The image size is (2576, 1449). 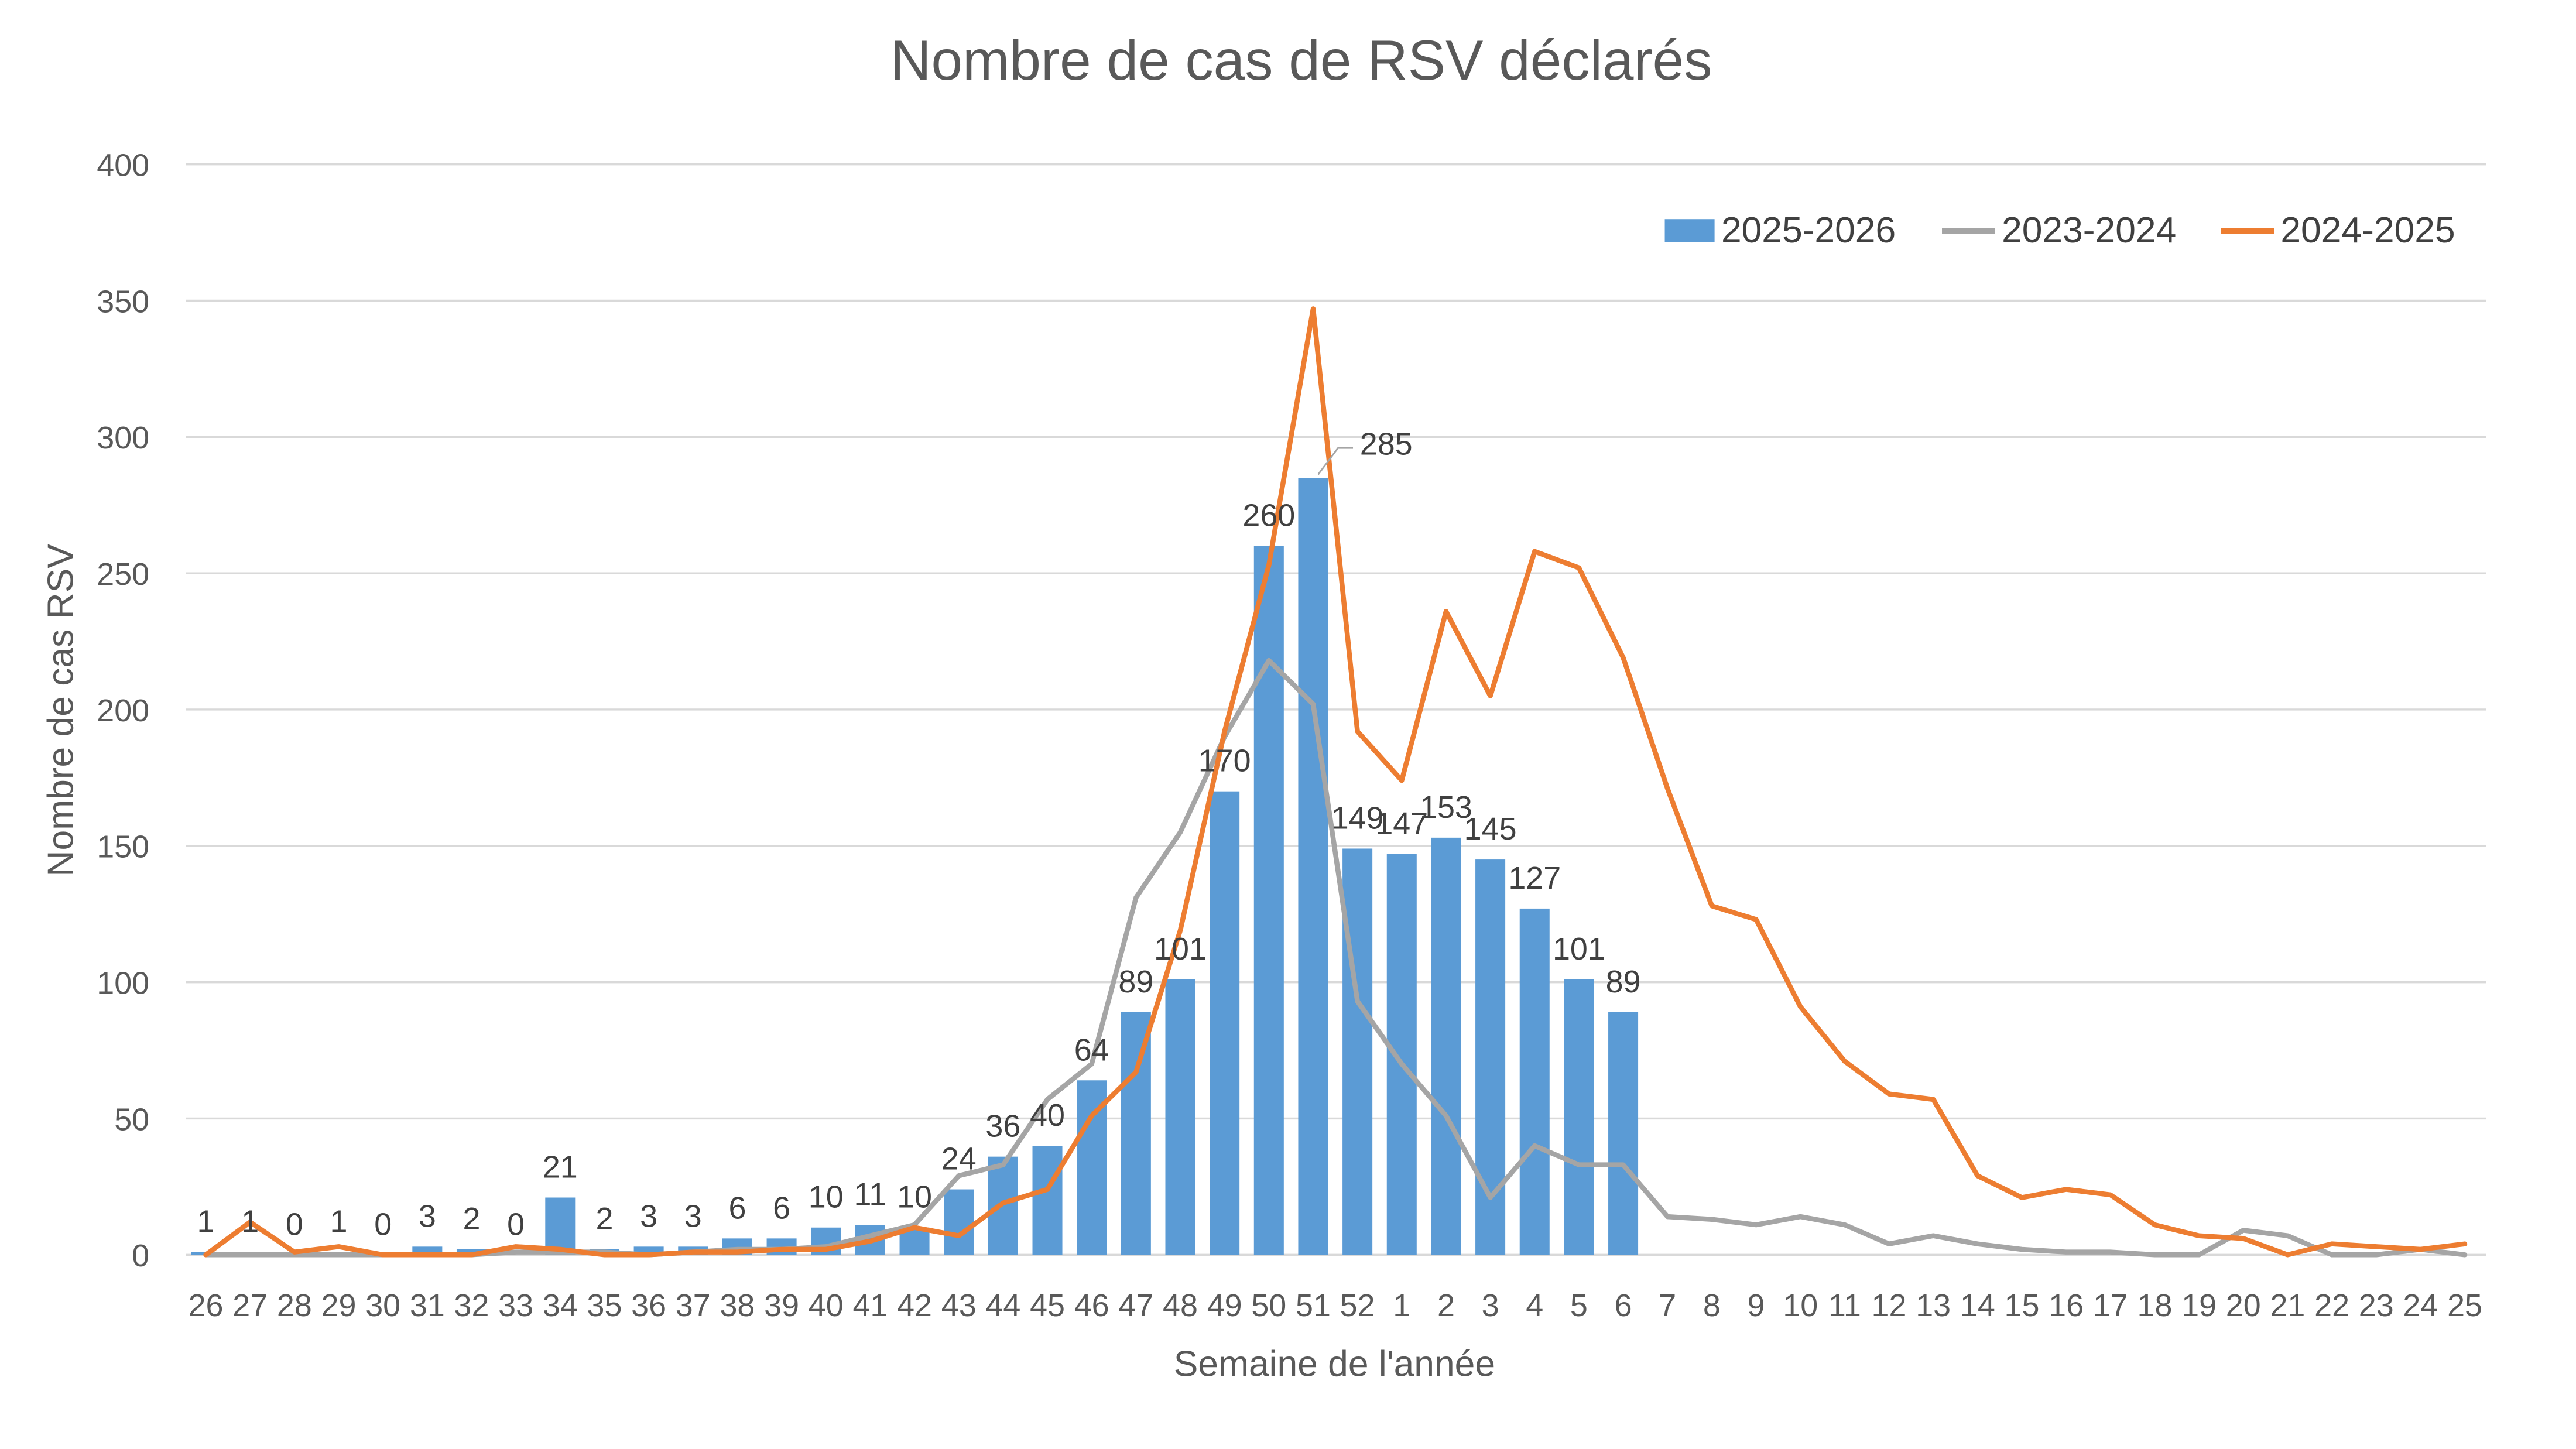 What do you see at coordinates (1224, 761) in the screenshot?
I see `data-label: 170` at bounding box center [1224, 761].